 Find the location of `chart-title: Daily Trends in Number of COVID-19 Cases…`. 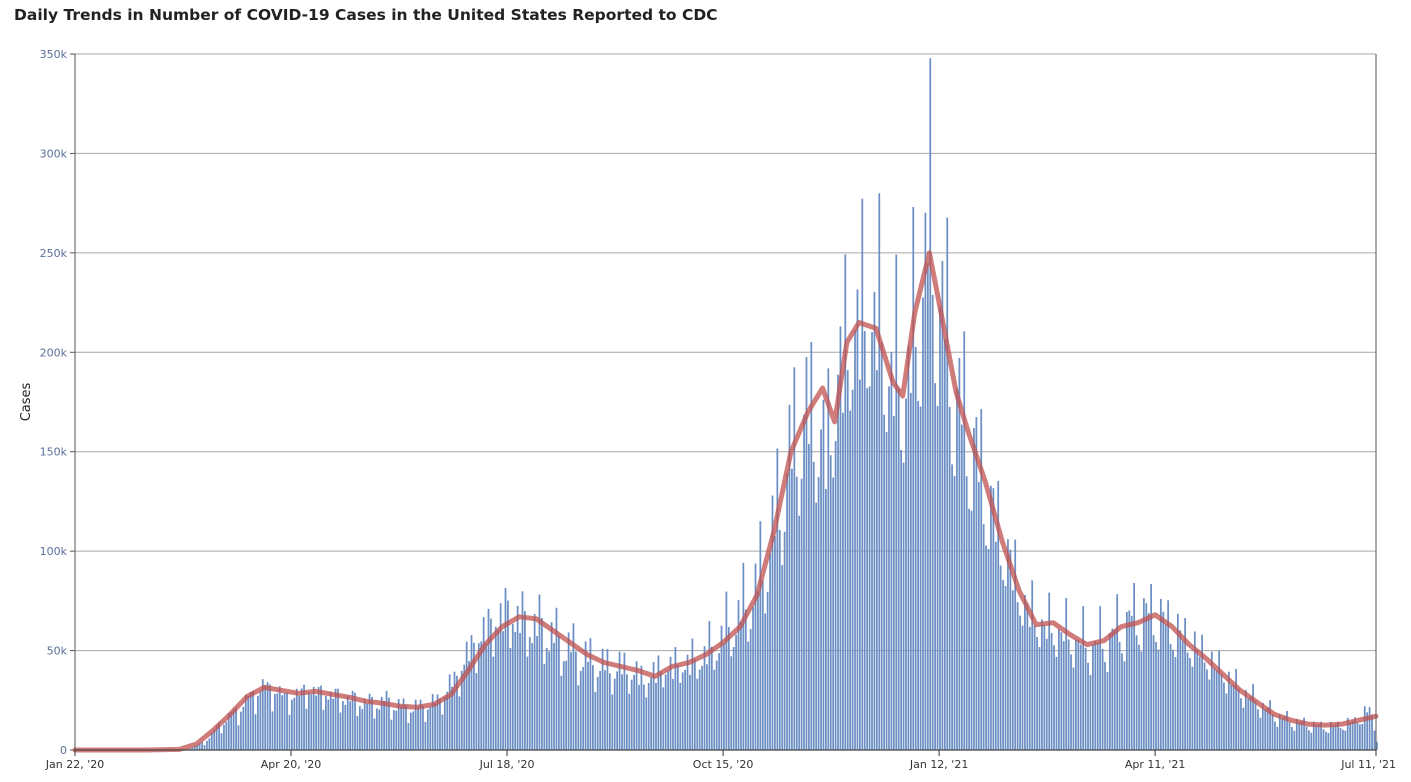

chart-title: Daily Trends in Number of COVID-19 Cases… is located at coordinates (366, 15).